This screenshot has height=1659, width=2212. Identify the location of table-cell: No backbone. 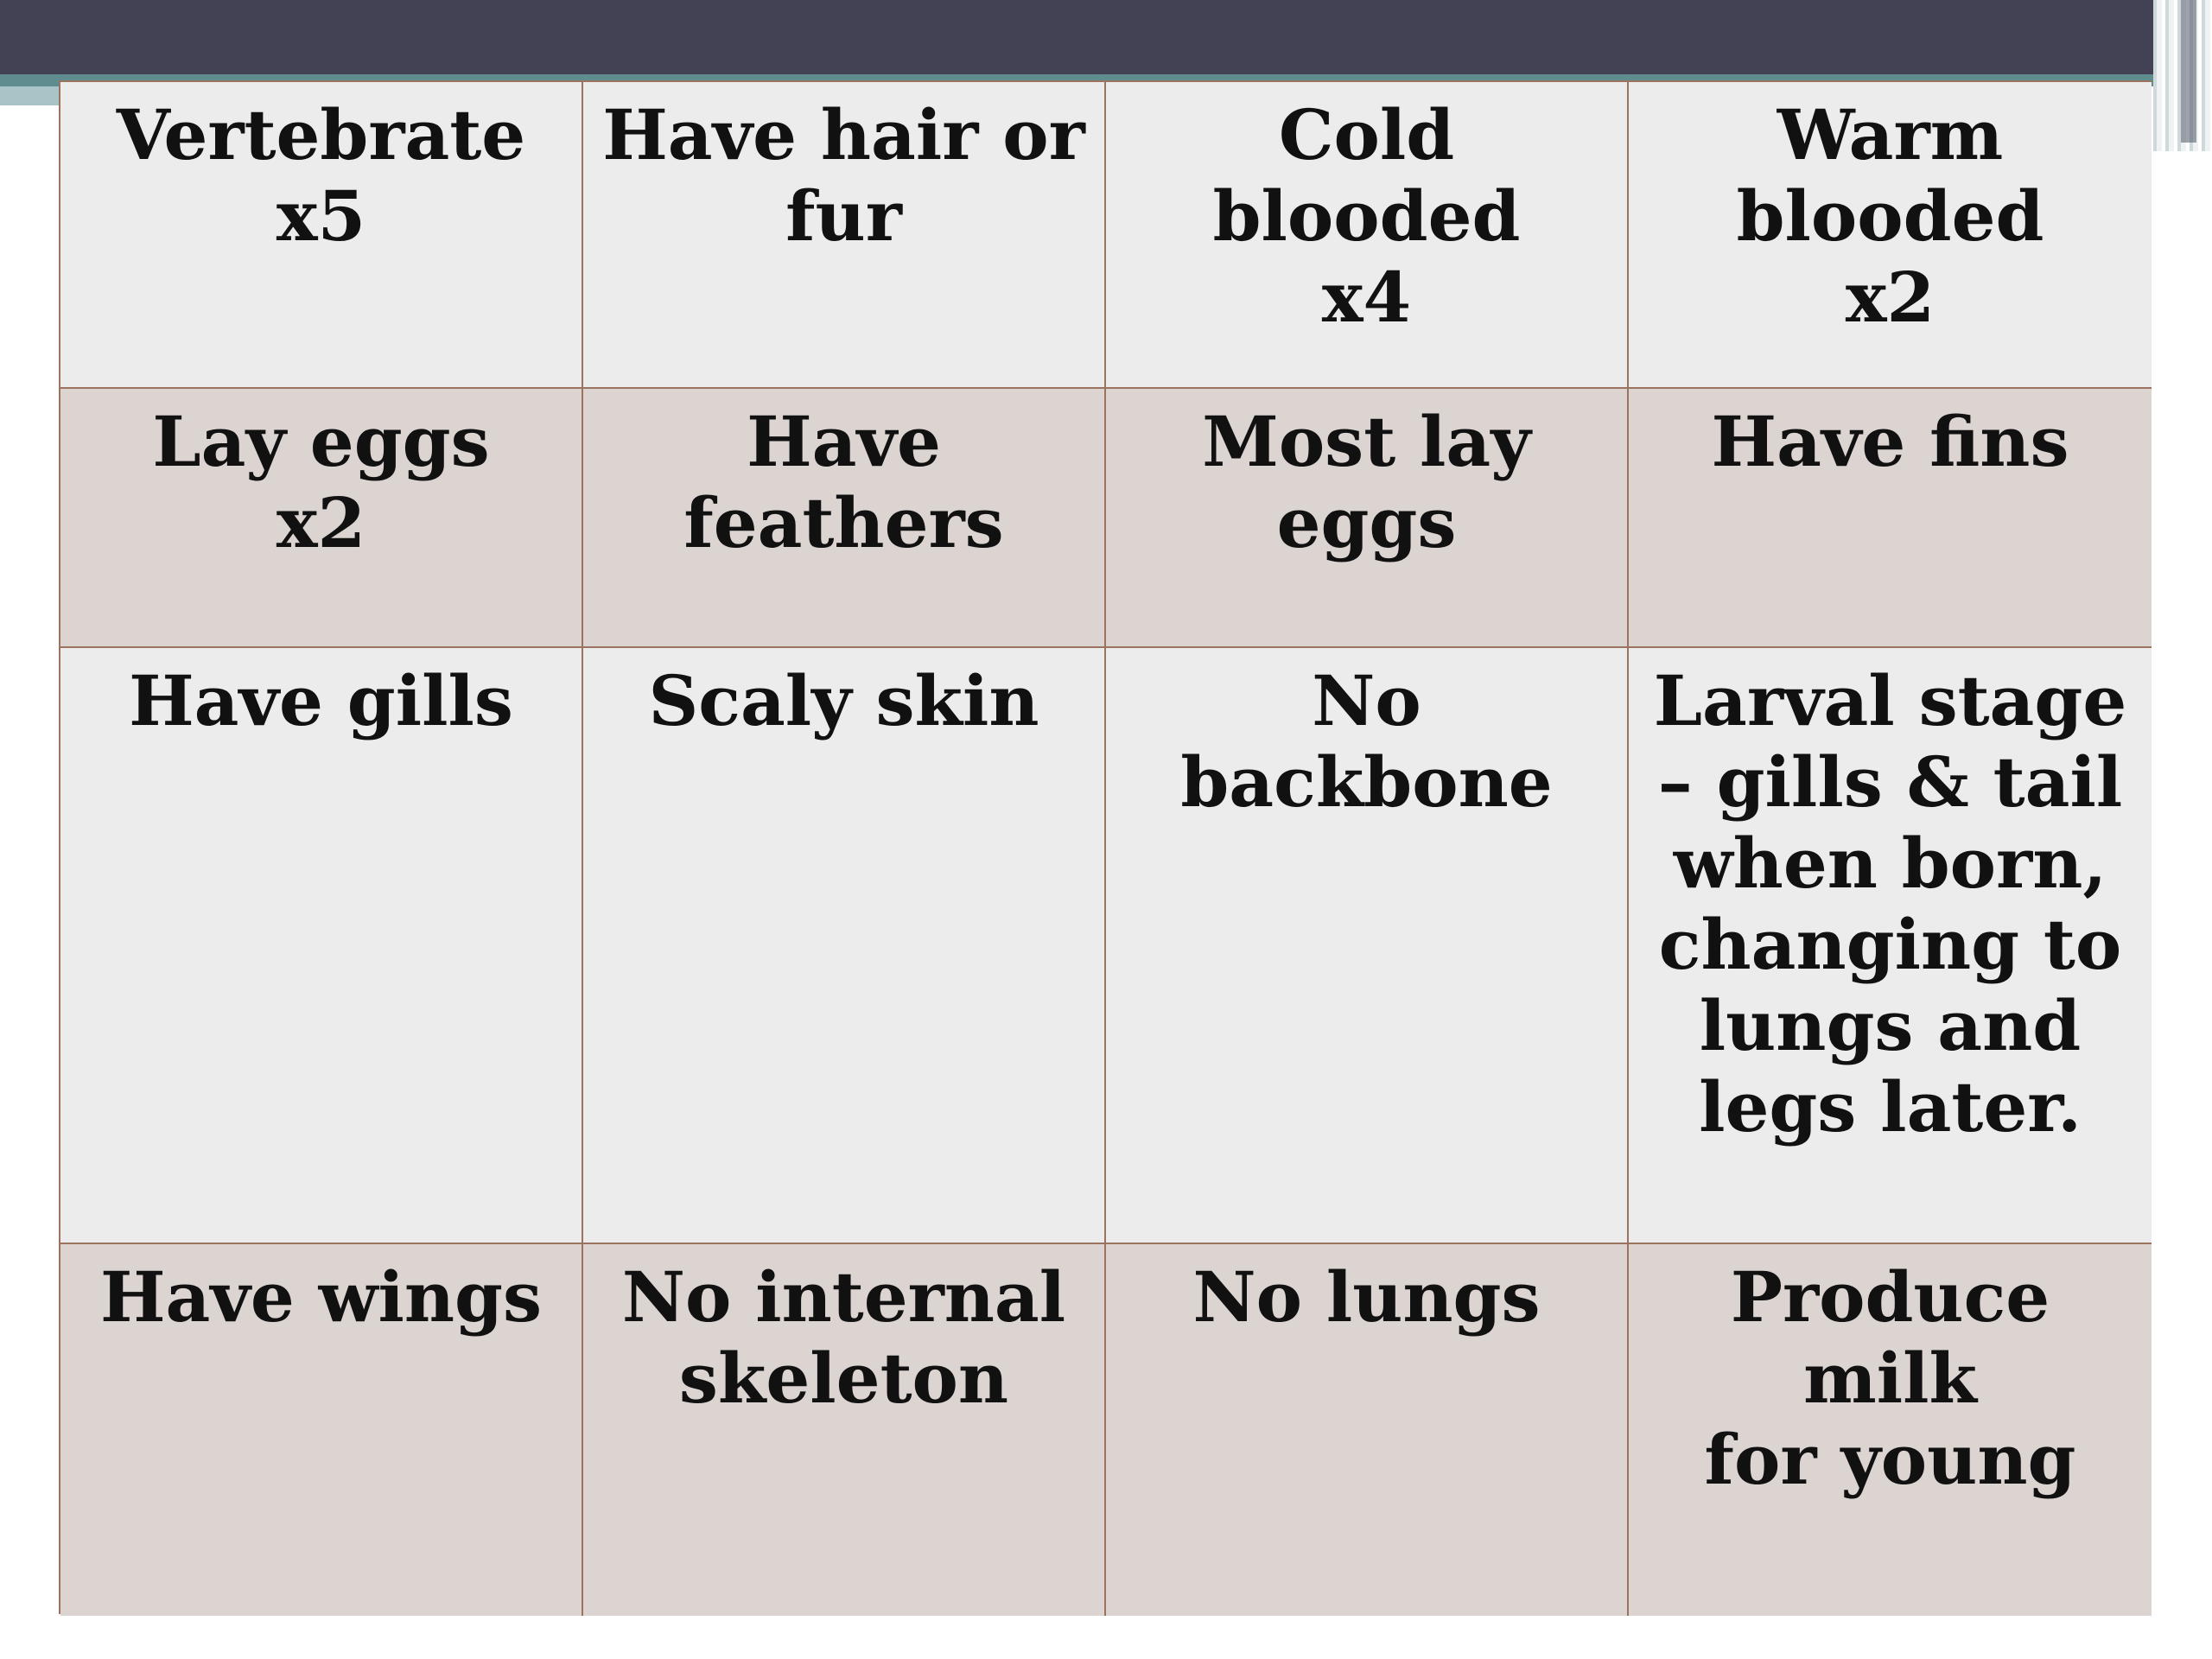
(1367, 946).